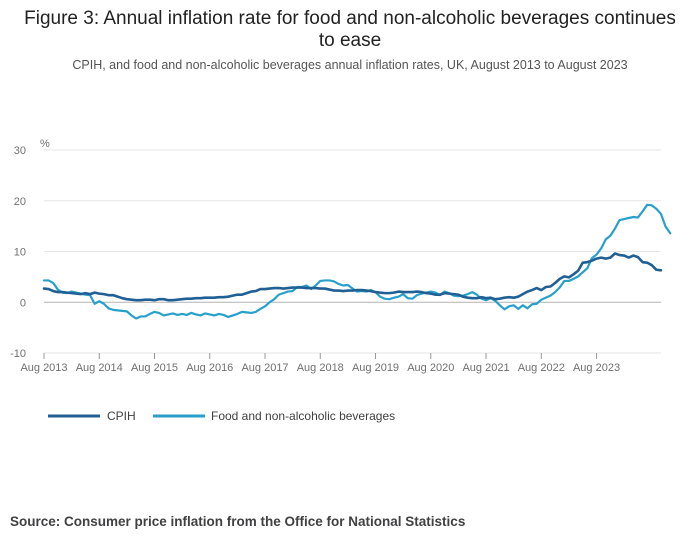 Image resolution: width=700 pixels, height=549 pixels. What do you see at coordinates (430, 368) in the screenshot?
I see `x-tick-label: Aug 2020` at bounding box center [430, 368].